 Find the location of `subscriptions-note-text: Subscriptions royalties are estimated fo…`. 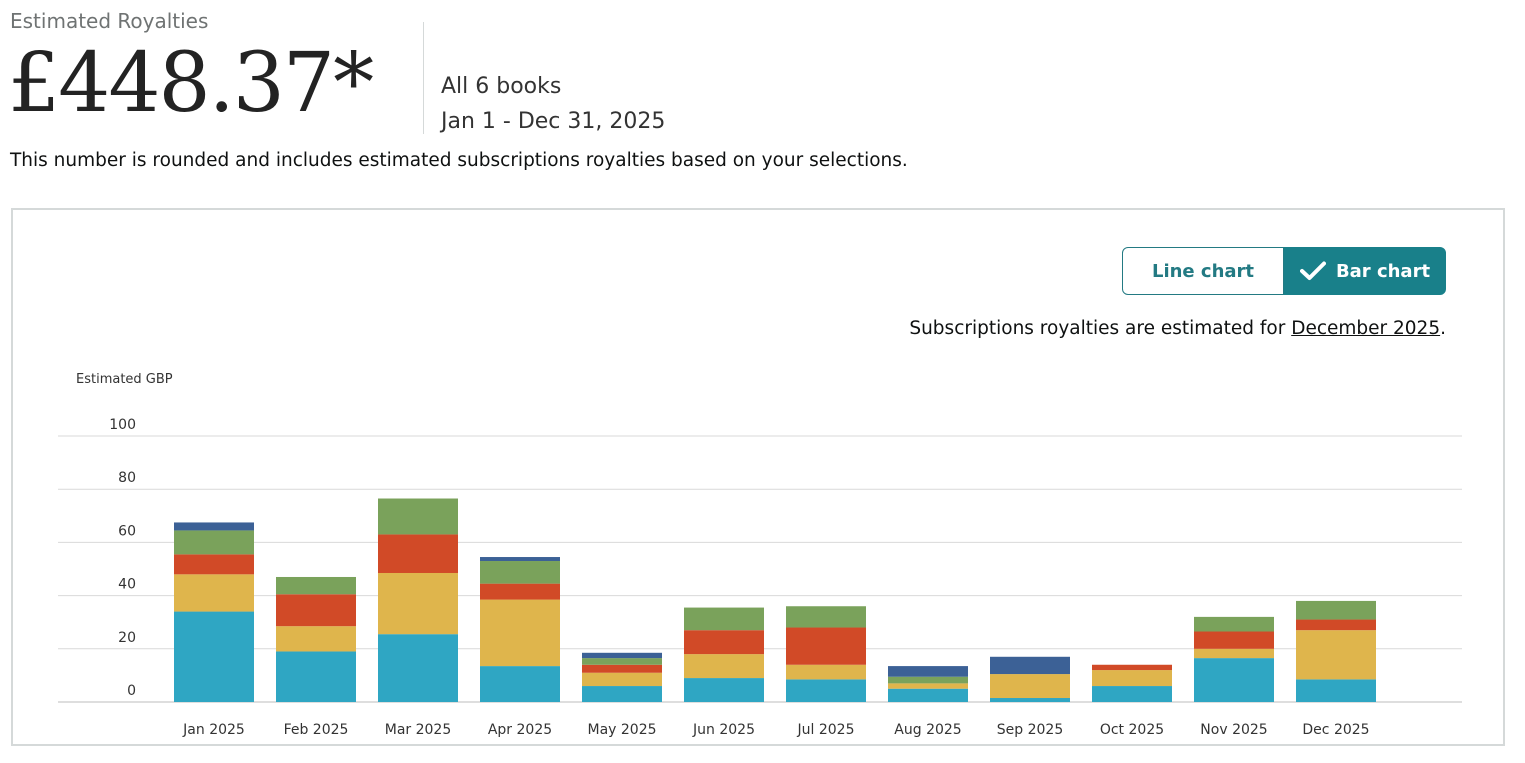

subscriptions-note-text: Subscriptions royalties are estimated fo… is located at coordinates (1100, 328).